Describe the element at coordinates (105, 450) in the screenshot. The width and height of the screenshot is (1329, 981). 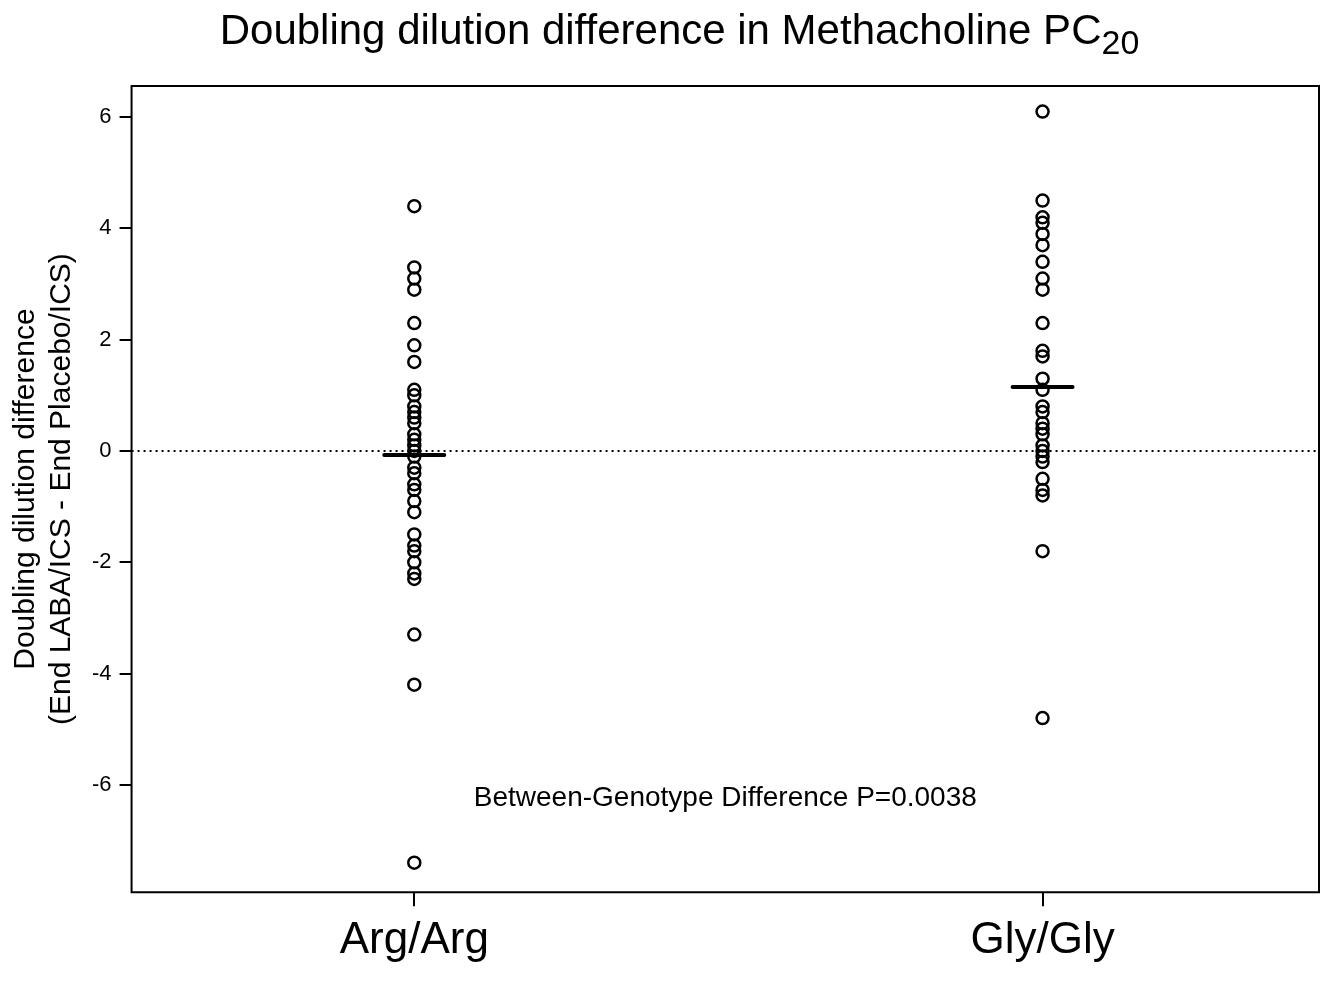
I see `y-tick-label: 0` at that location.